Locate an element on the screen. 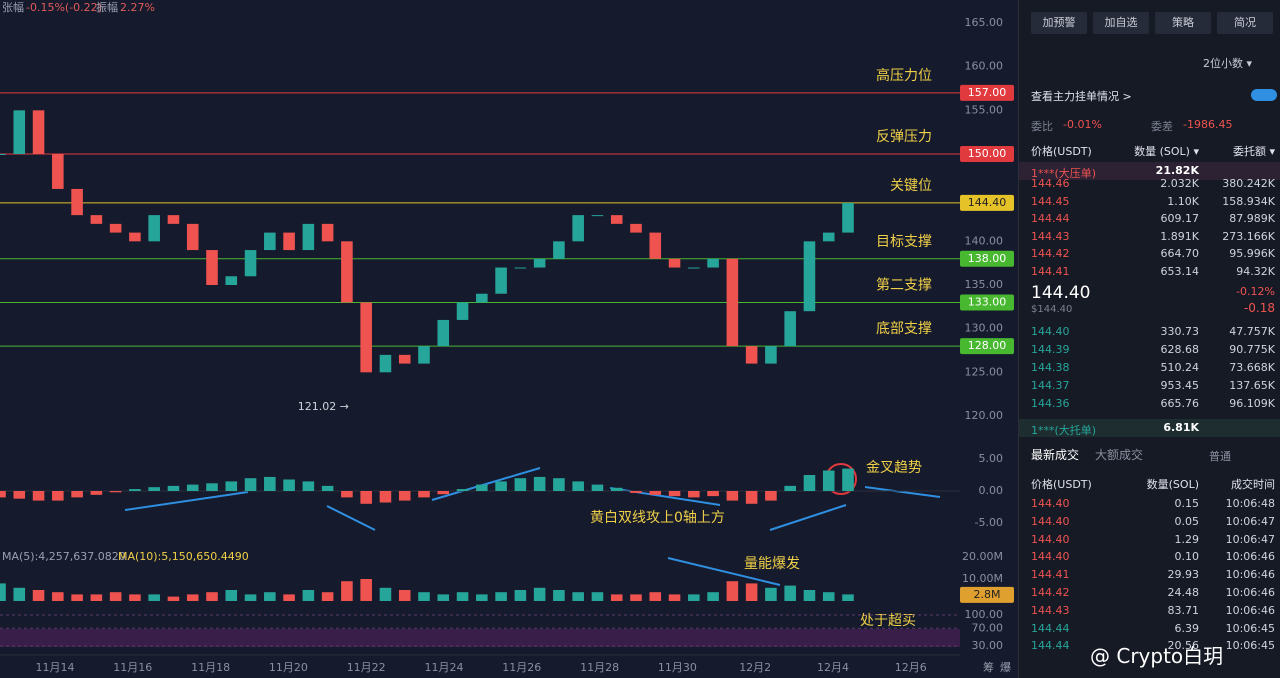  trade-cell: 10:06:48 is located at coordinates (1250, 503).